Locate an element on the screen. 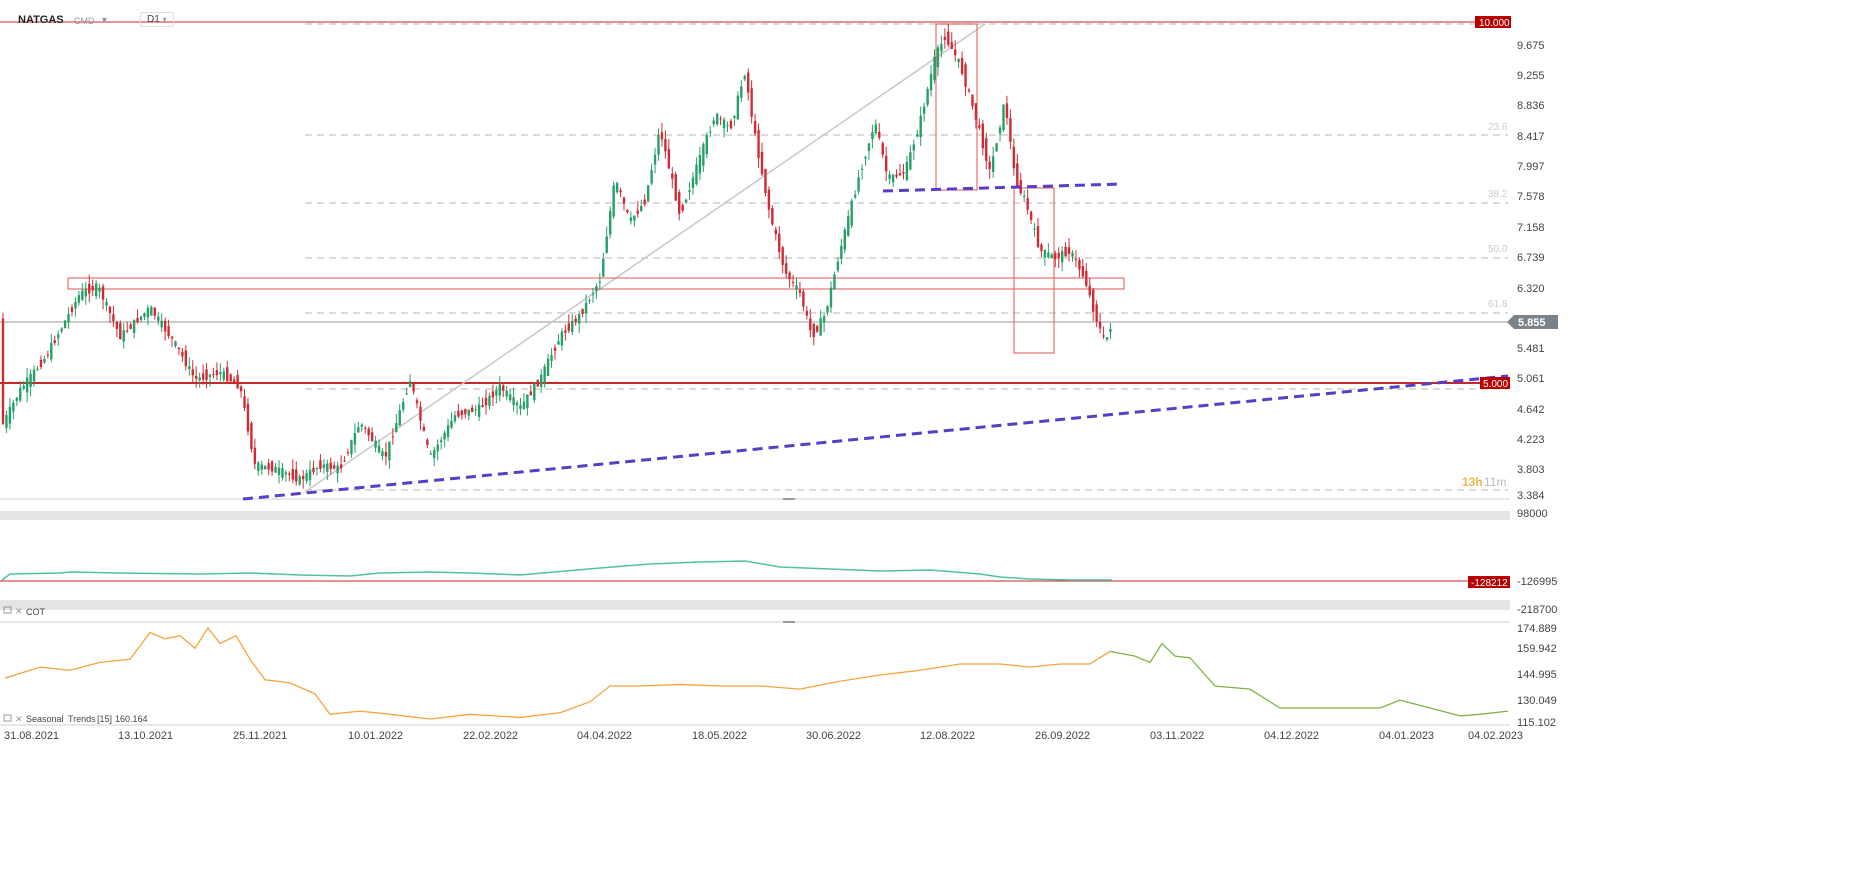 This screenshot has height=889, width=1866. fib-label: 38.2 is located at coordinates (1498, 194).